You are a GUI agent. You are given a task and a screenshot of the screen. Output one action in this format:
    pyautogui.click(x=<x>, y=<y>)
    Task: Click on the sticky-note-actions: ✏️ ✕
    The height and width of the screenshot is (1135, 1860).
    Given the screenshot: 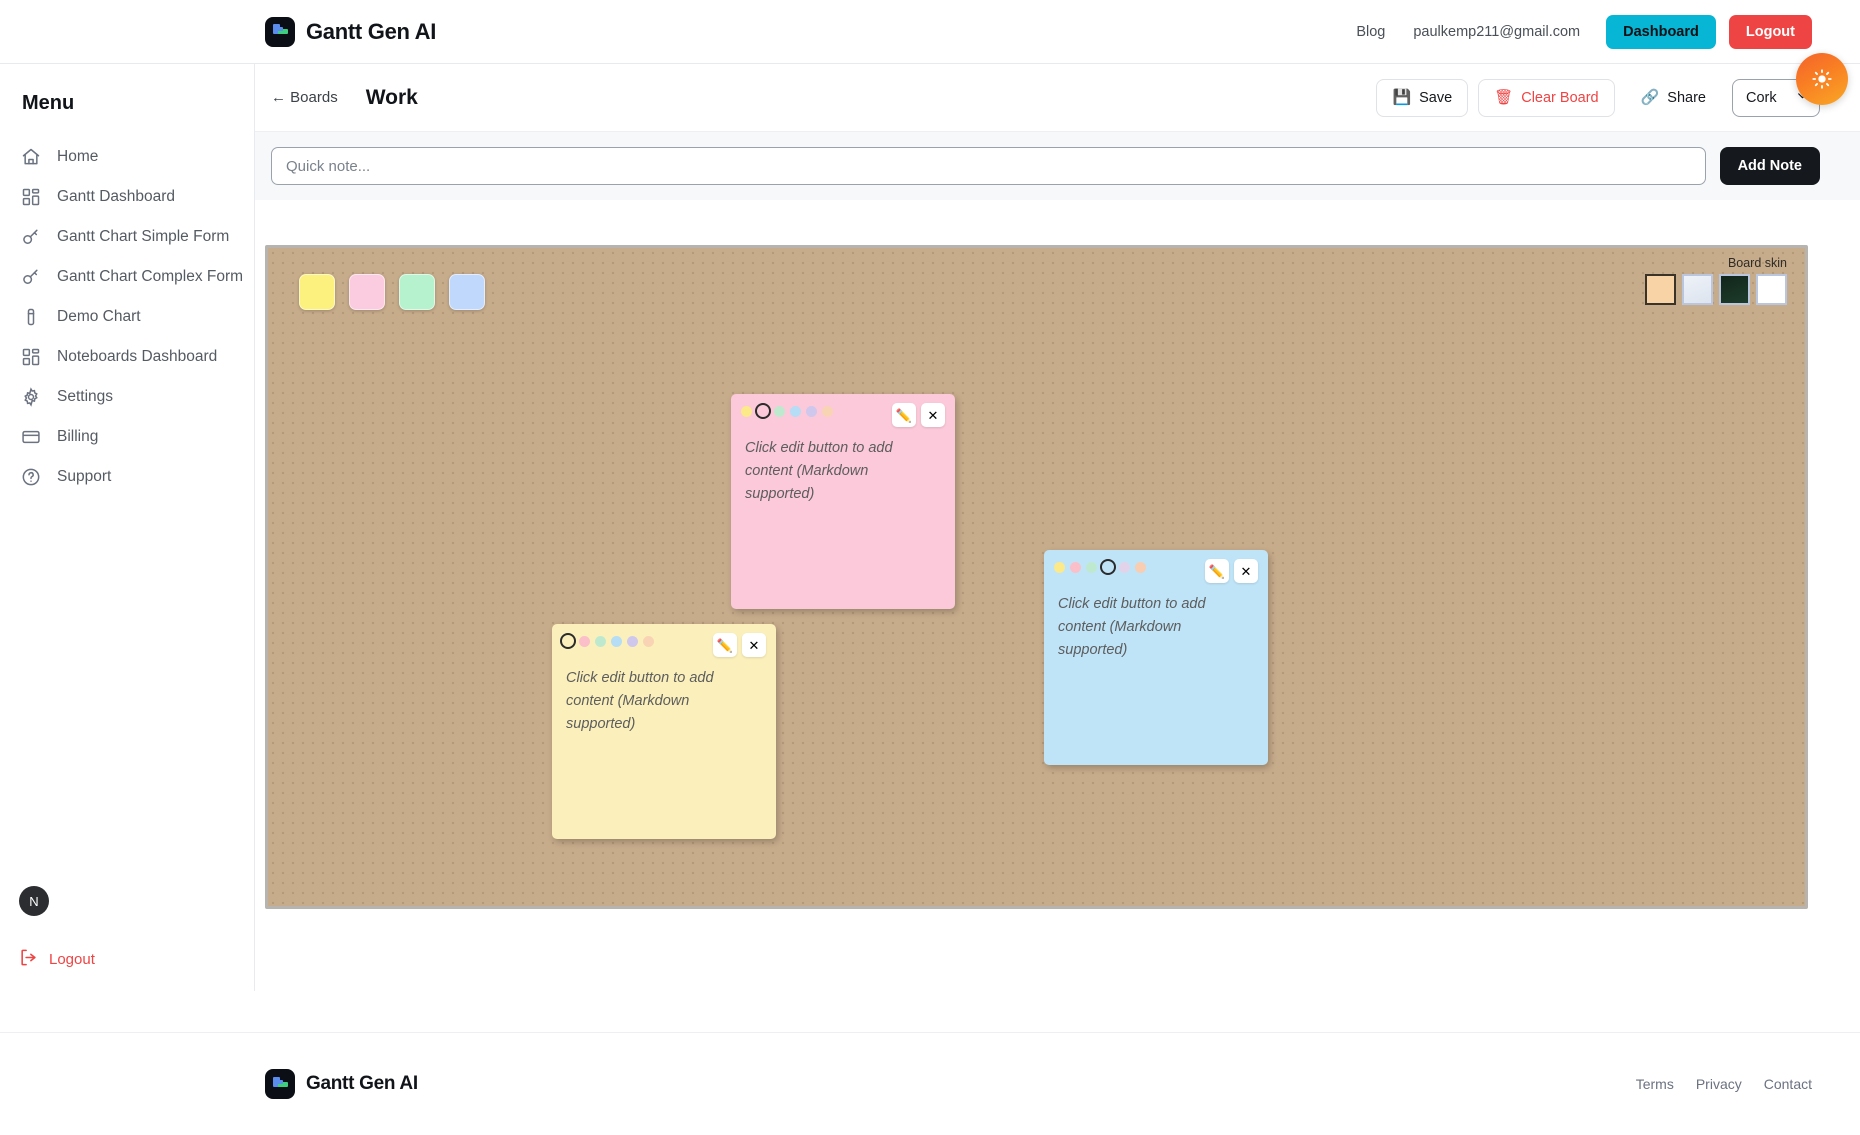 What is the action you would take?
    pyautogui.click(x=739, y=645)
    